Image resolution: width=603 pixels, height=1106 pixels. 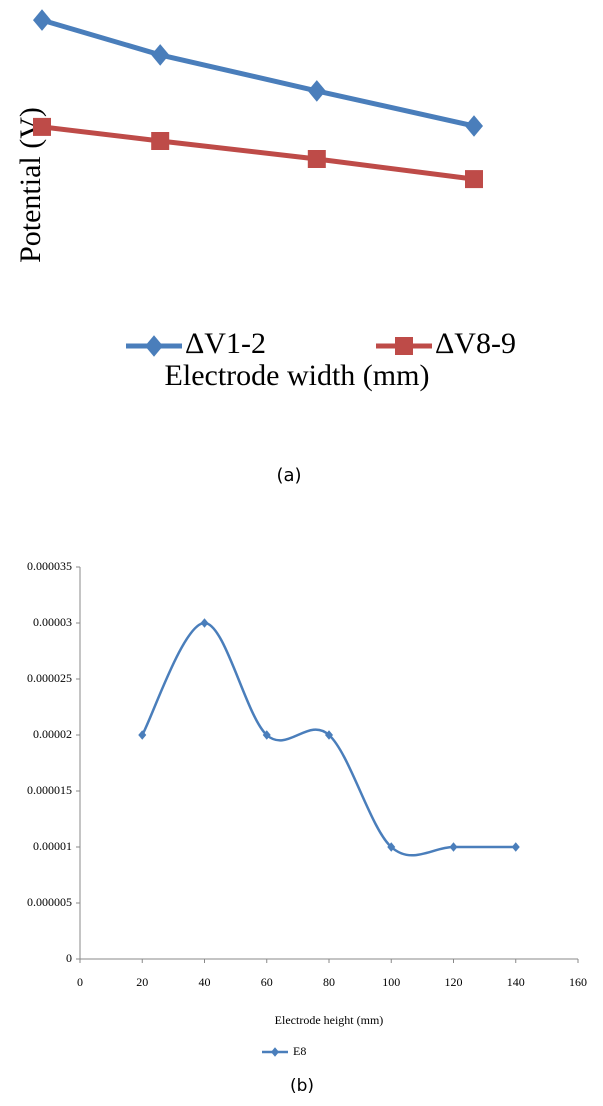 I want to click on x-tick-label: 20, so click(x=142, y=982).